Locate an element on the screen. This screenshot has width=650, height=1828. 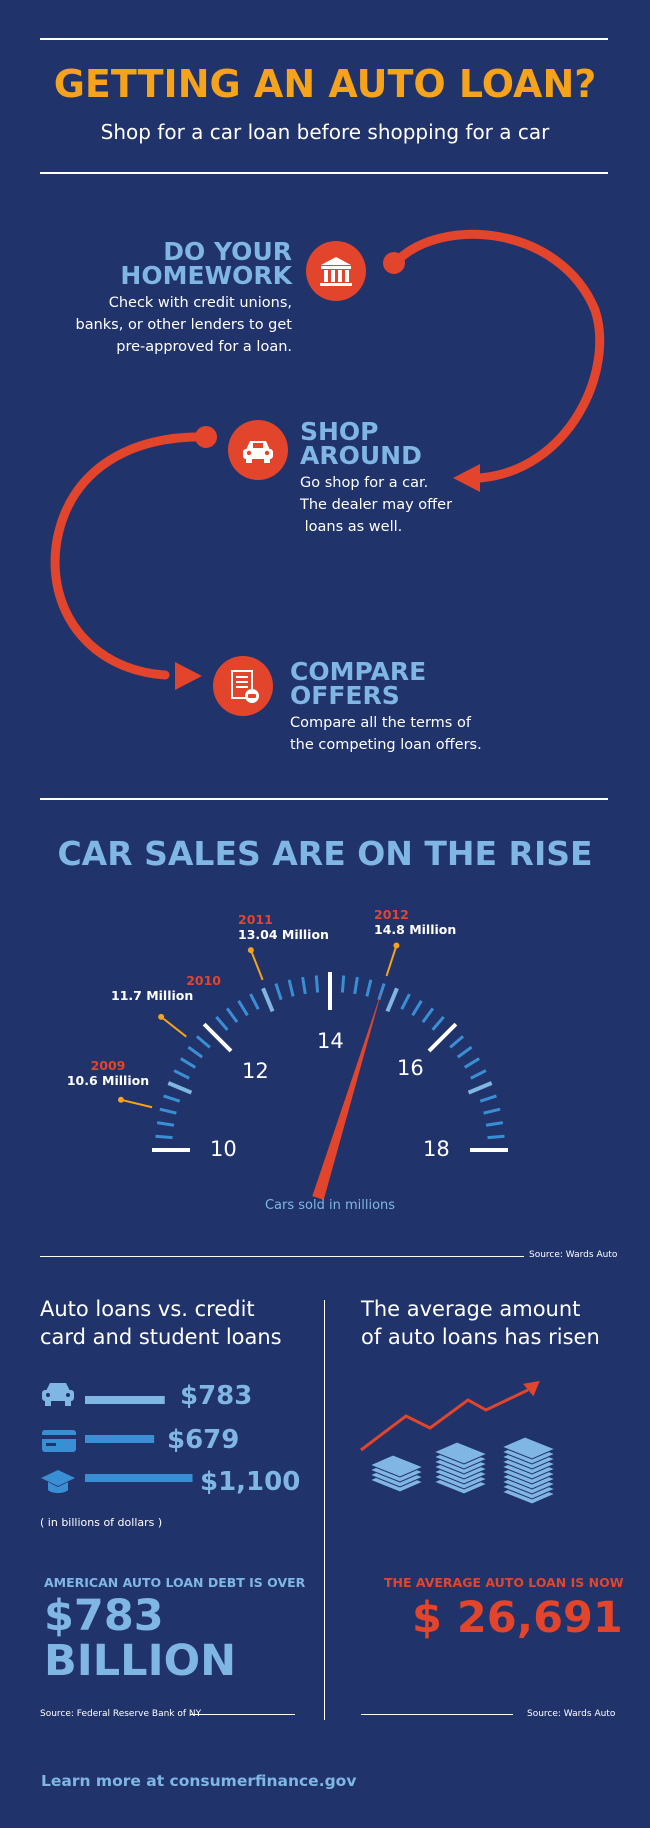
sales-gauge is located at coordinates (312, 1071).